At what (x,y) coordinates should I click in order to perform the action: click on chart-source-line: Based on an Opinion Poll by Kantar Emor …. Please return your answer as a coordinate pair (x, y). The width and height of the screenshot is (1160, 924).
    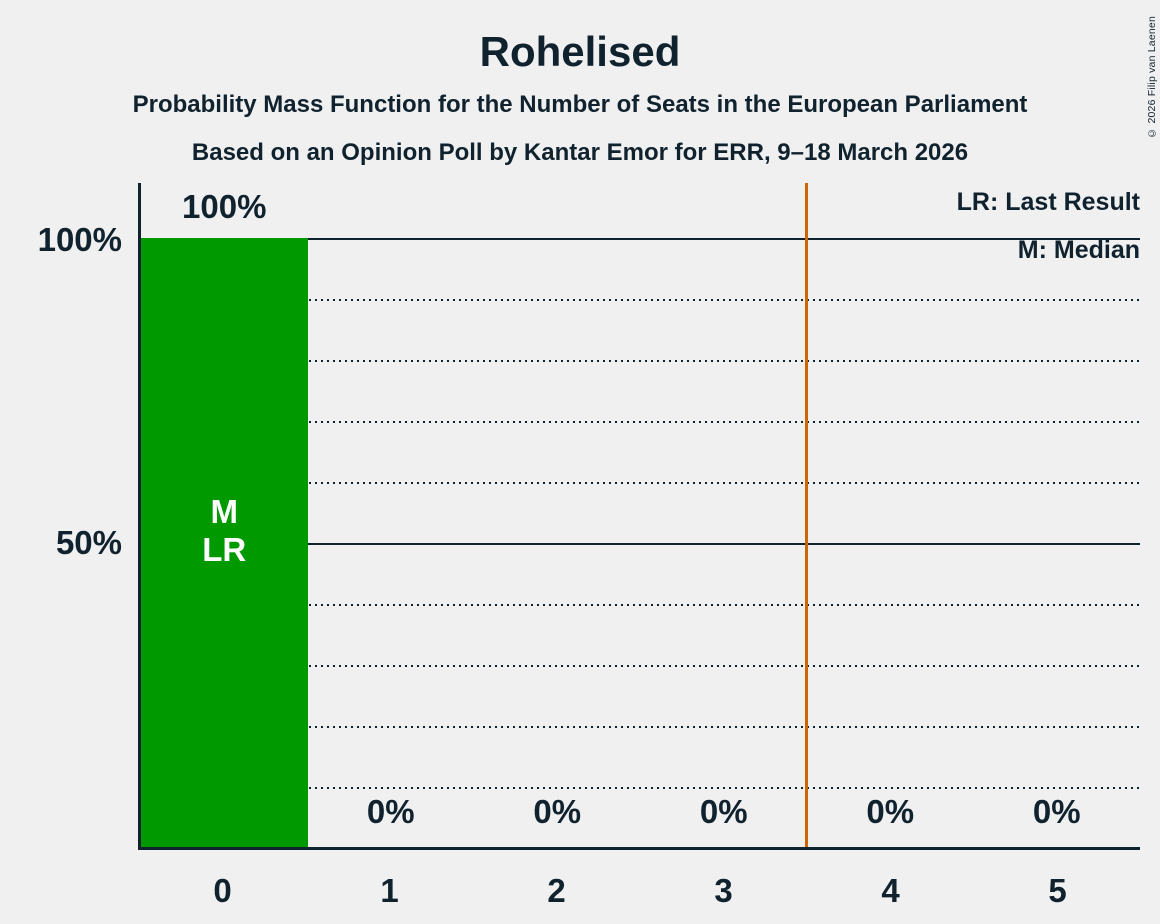
    Looking at the image, I should click on (580, 152).